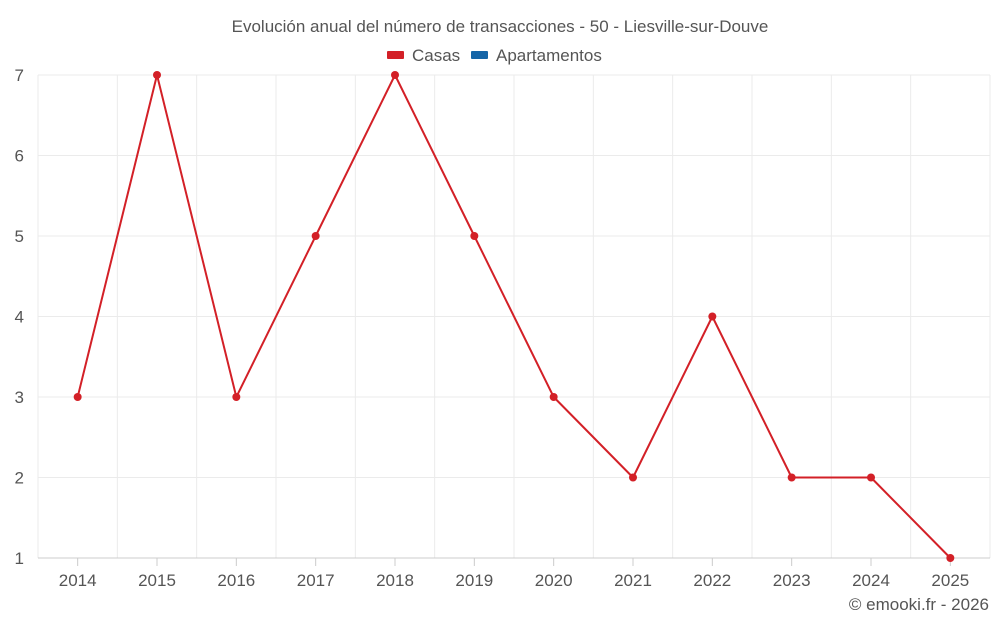 The image size is (1000, 625). What do you see at coordinates (395, 580) in the screenshot?
I see `x-tick-label: 2018` at bounding box center [395, 580].